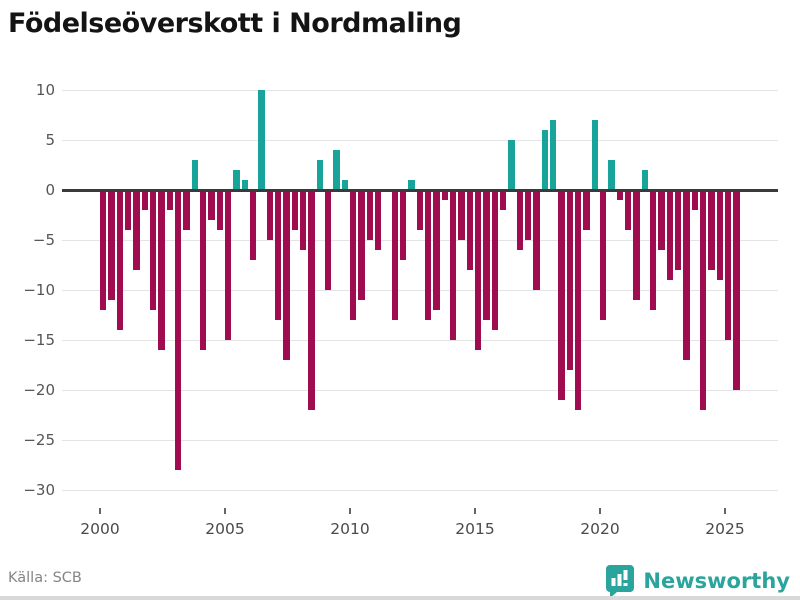  I want to click on y-axis-label: −30, so click(39, 490).